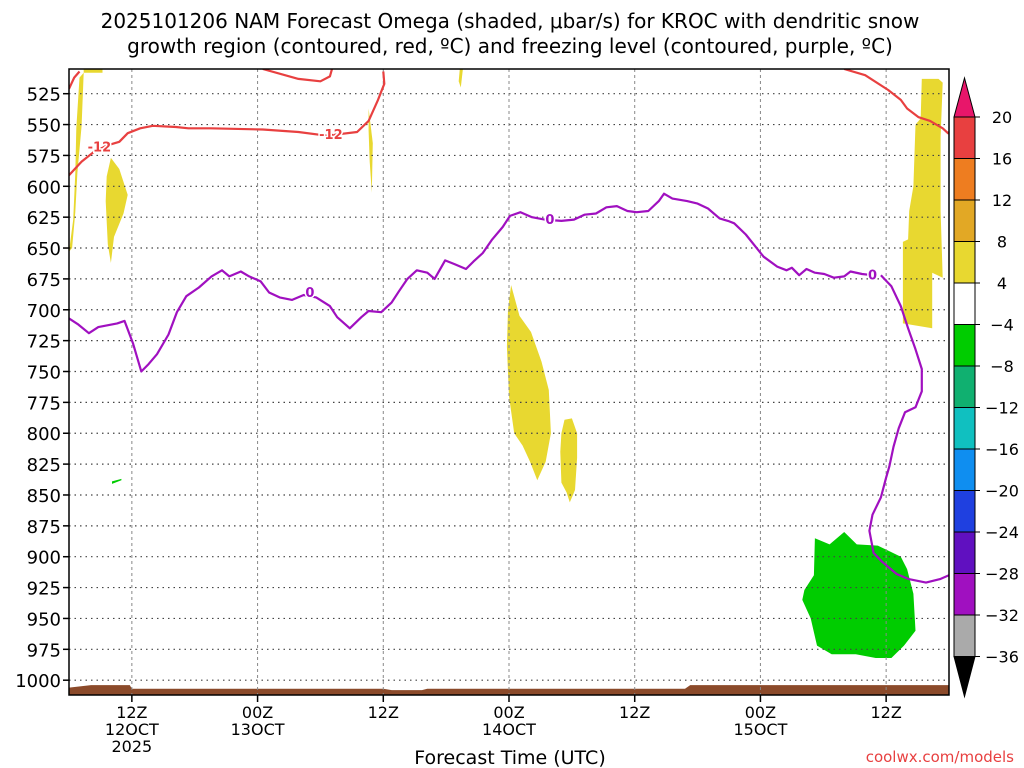 This screenshot has height=768, width=1024. I want to click on y-tick-label-925: 925, so click(44, 589).